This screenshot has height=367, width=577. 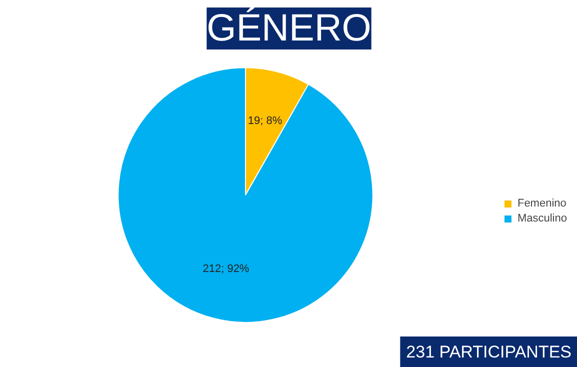 What do you see at coordinates (226, 269) in the screenshot?
I see `data-label: 212; 92%` at bounding box center [226, 269].